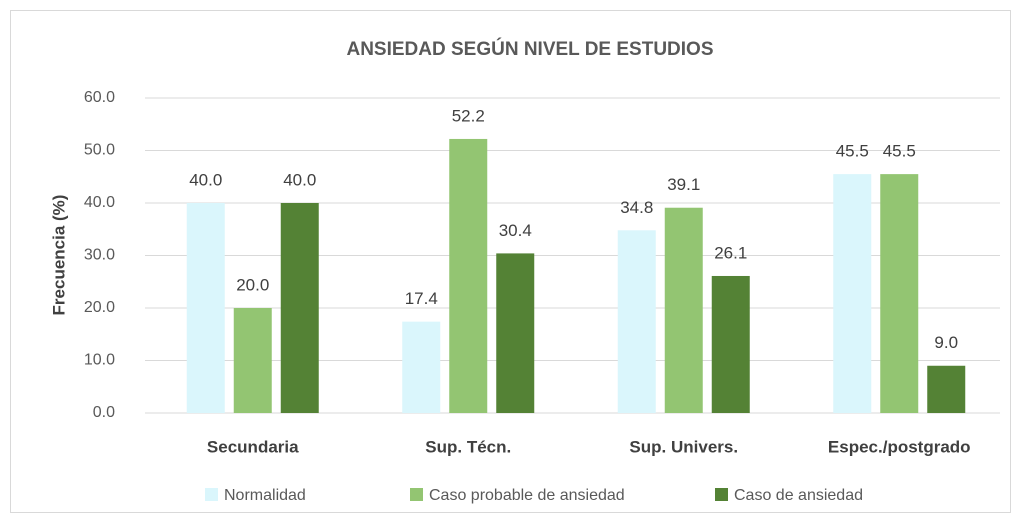 This screenshot has width=1022, height=524. I want to click on x-tick-label: Espec./postgrado, so click(899, 446).